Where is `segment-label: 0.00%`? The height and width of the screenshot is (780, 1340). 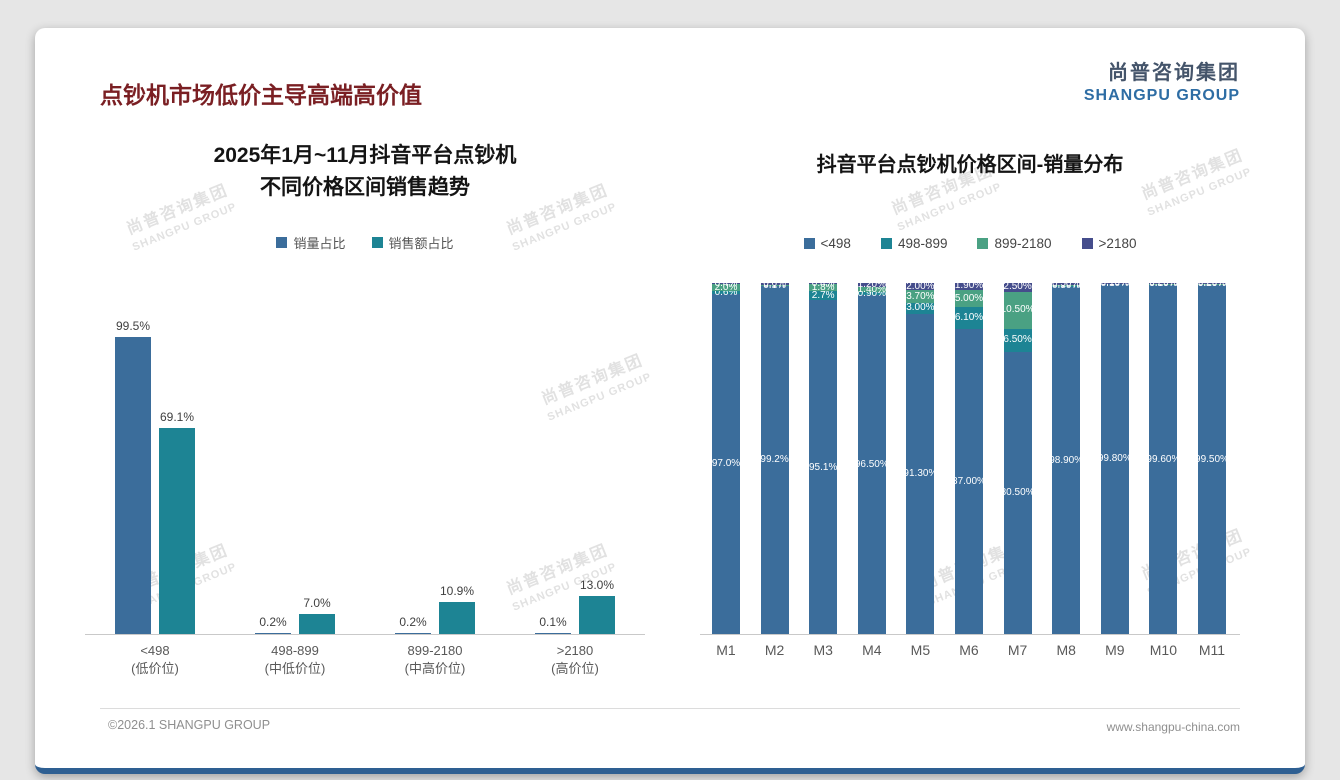 segment-label: 0.00% is located at coordinates (1114, 285).